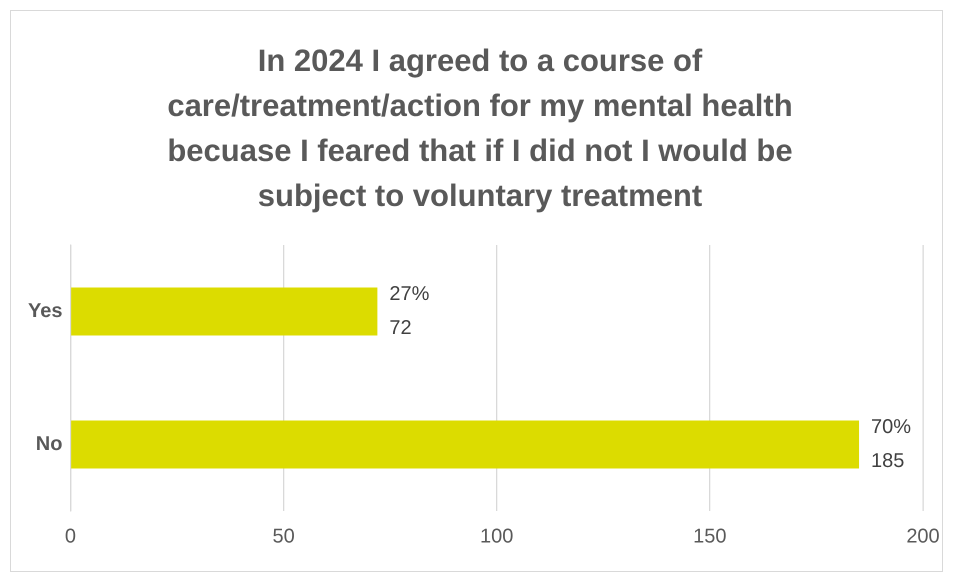  Describe the element at coordinates (923, 537) in the screenshot. I see `x-tick-label: 200` at that location.